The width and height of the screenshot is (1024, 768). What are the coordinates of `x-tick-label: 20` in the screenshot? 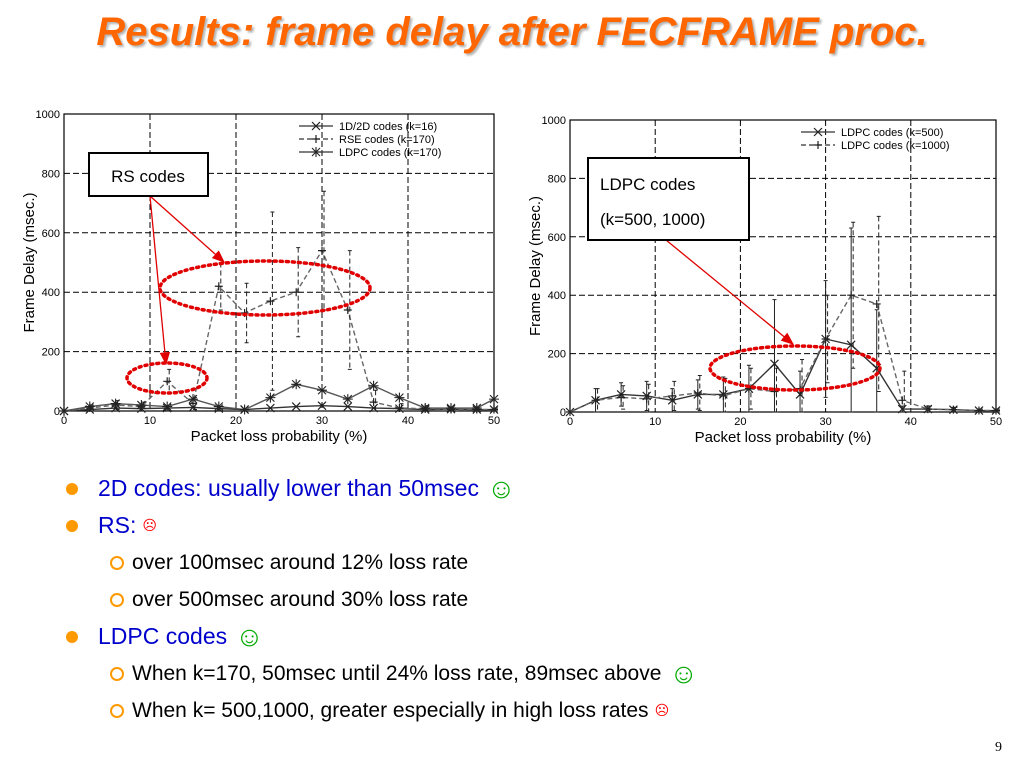 It's located at (740, 422).